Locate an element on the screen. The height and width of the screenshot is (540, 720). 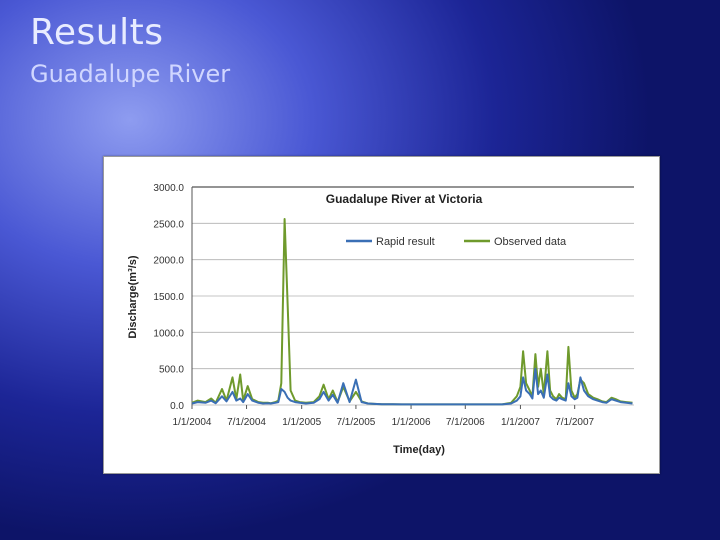
x-tick-label: 7/1/2006 is located at coordinates (465, 422).